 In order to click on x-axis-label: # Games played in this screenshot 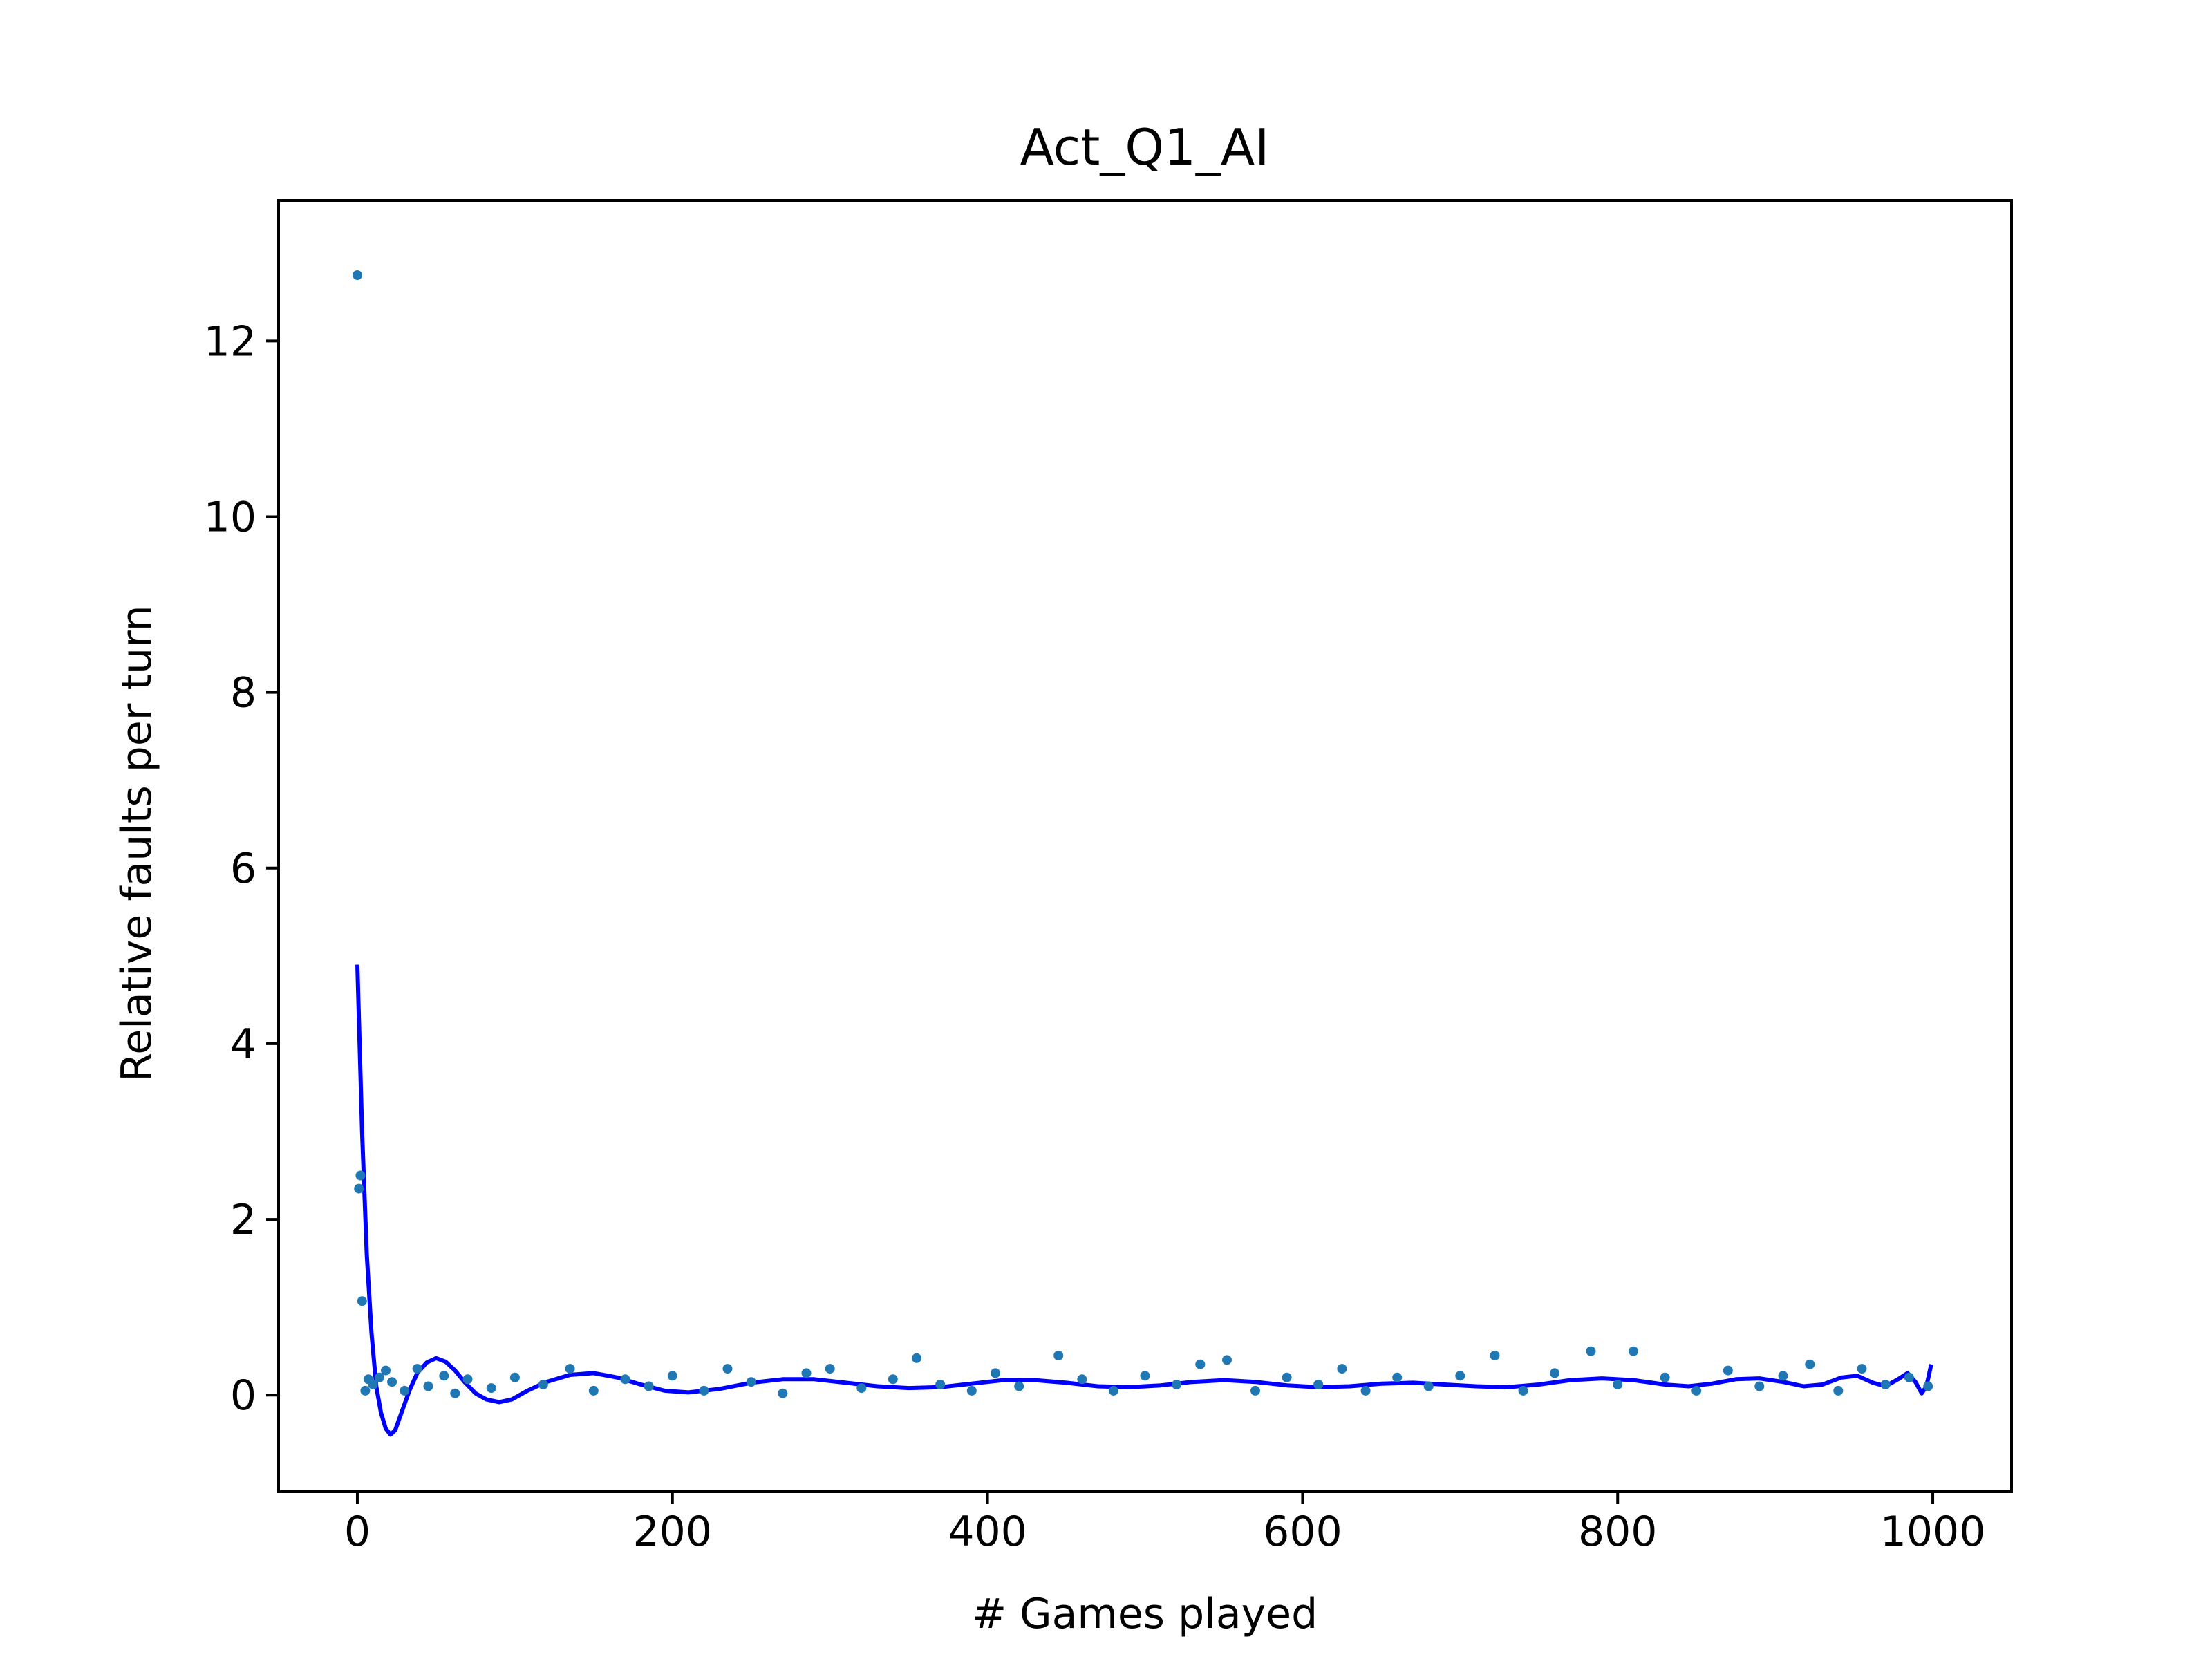, I will do `click(1145, 1614)`.